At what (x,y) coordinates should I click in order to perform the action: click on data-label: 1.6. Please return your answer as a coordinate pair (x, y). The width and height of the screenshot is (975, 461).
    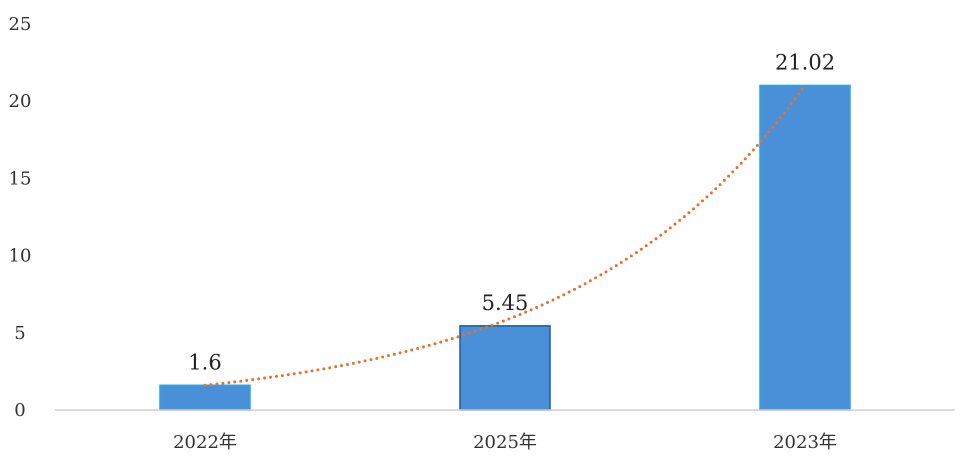
    Looking at the image, I should click on (204, 362).